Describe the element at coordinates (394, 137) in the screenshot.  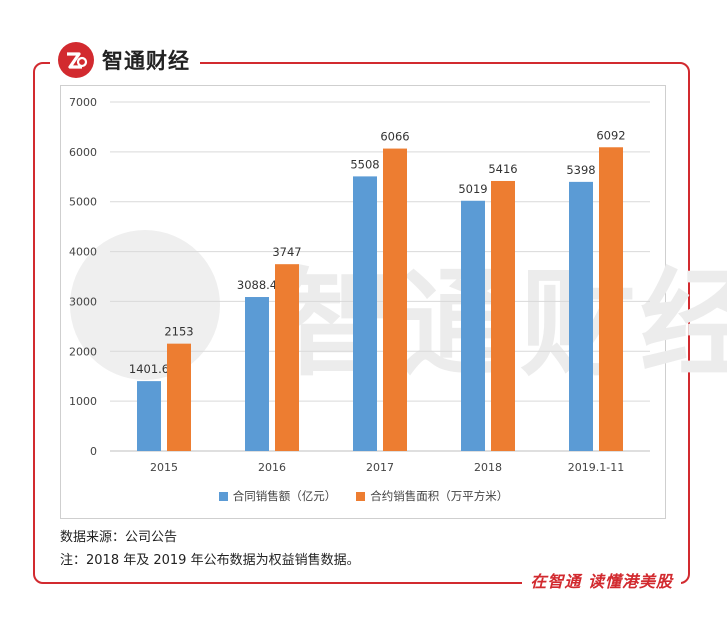
I see `data-label: 6066` at that location.